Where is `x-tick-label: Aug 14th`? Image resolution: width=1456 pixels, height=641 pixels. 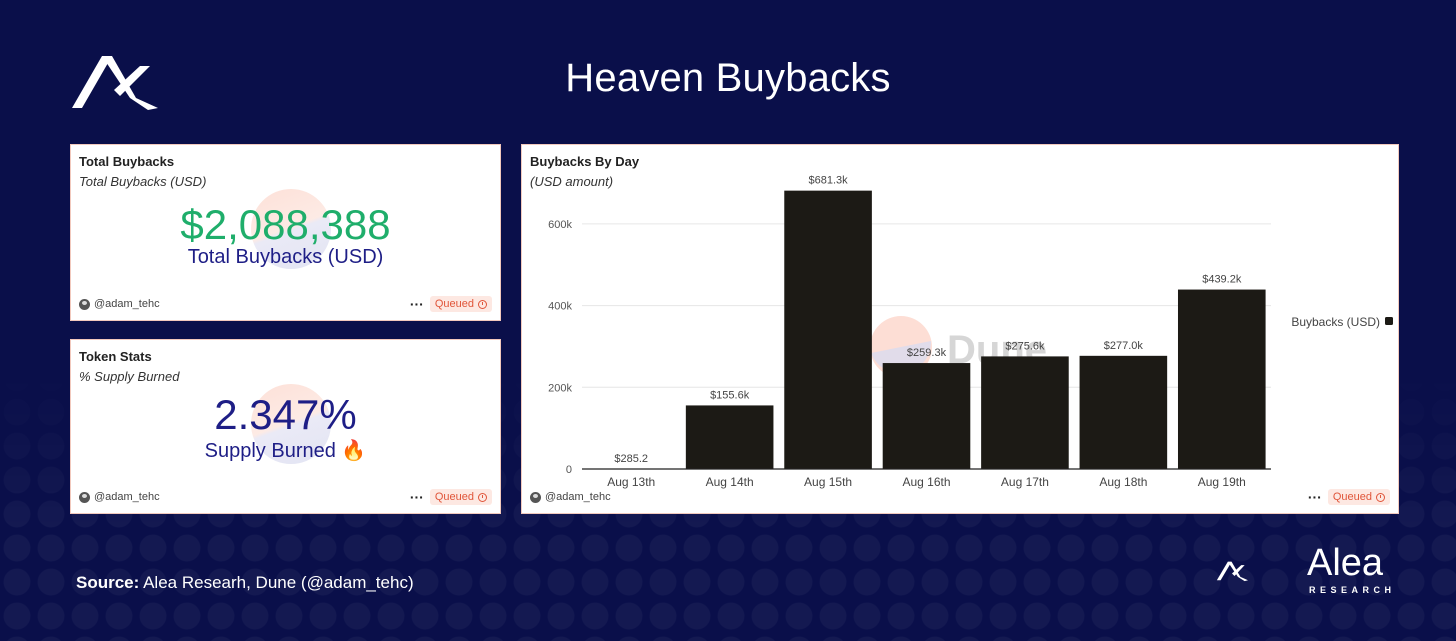
x-tick-label: Aug 14th is located at coordinates (730, 482).